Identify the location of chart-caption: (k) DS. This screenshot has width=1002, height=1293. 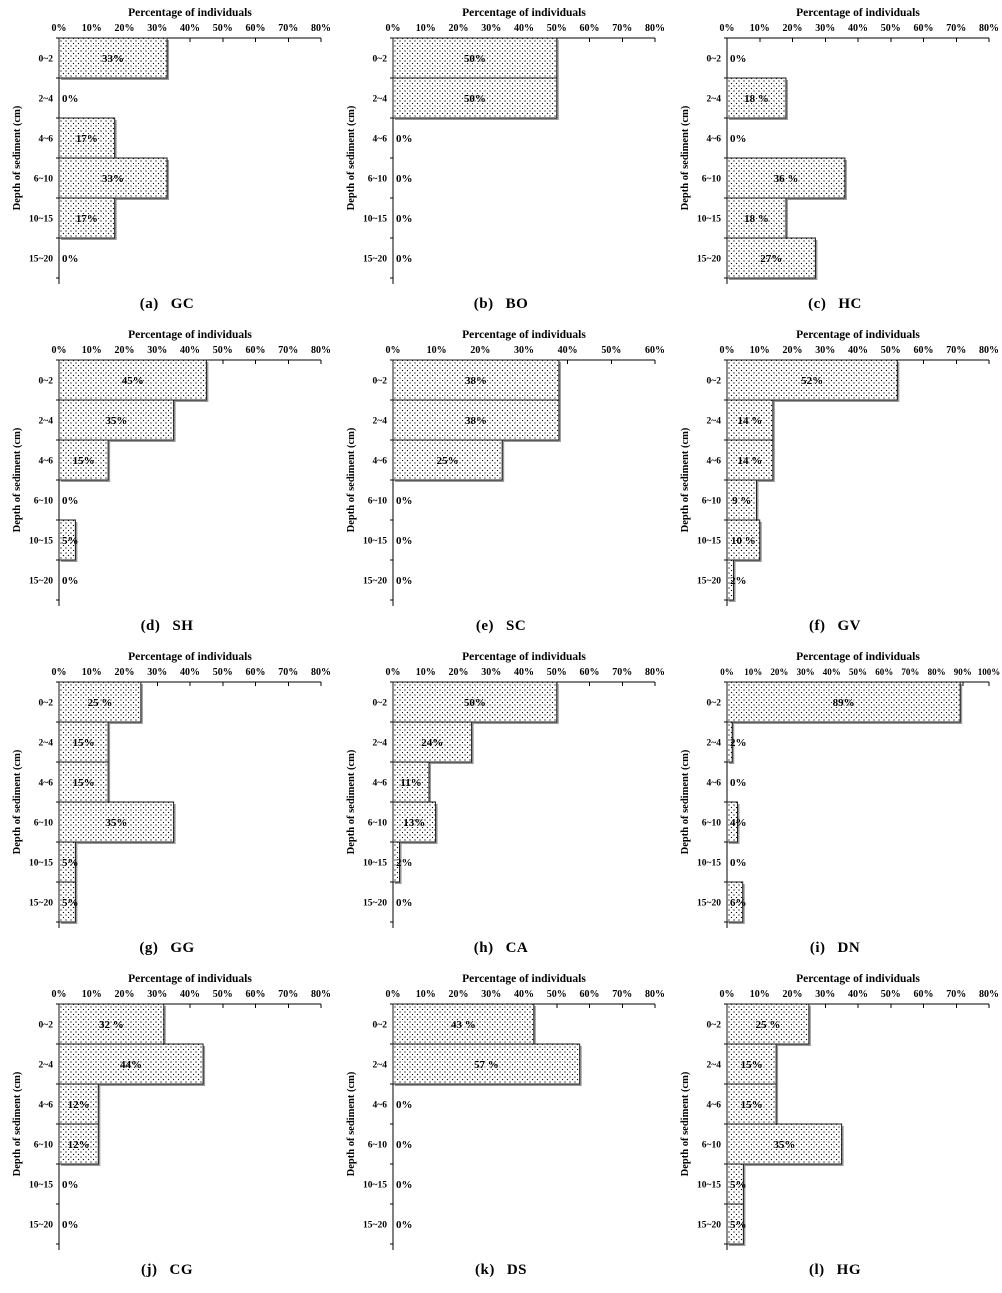
(501, 1270).